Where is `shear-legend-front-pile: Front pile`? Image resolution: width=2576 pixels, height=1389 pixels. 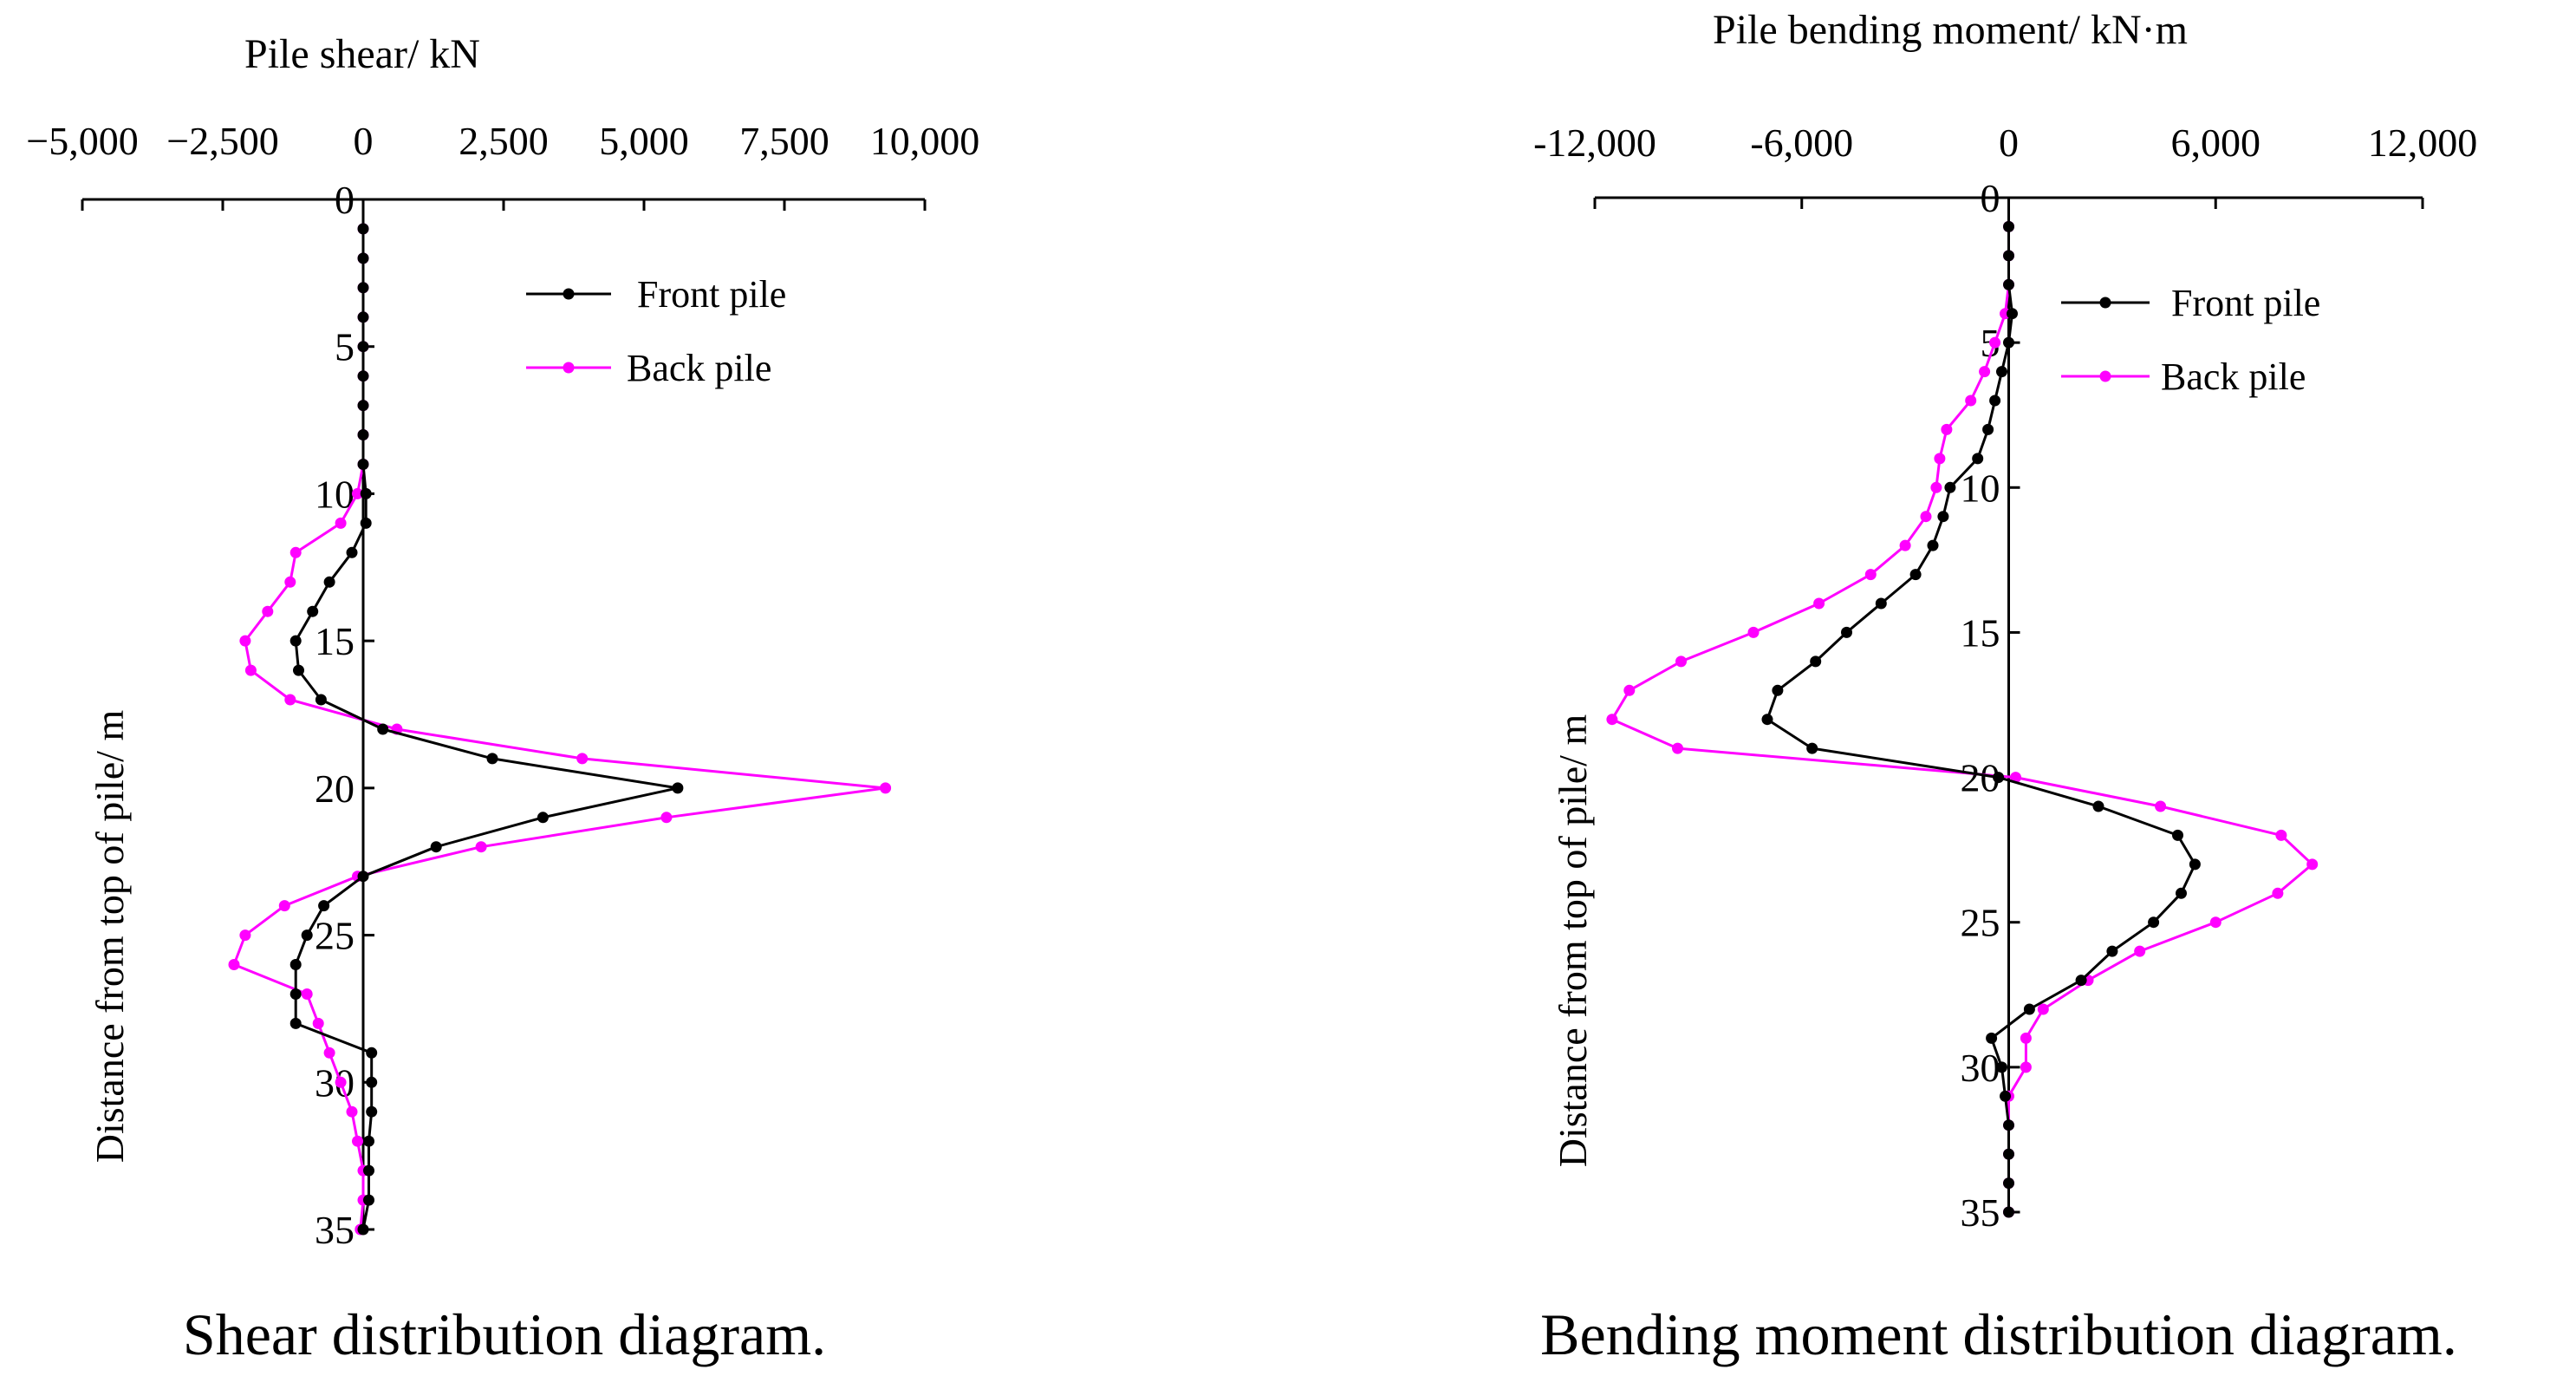
shear-legend-front-pile: Front pile is located at coordinates (656, 294).